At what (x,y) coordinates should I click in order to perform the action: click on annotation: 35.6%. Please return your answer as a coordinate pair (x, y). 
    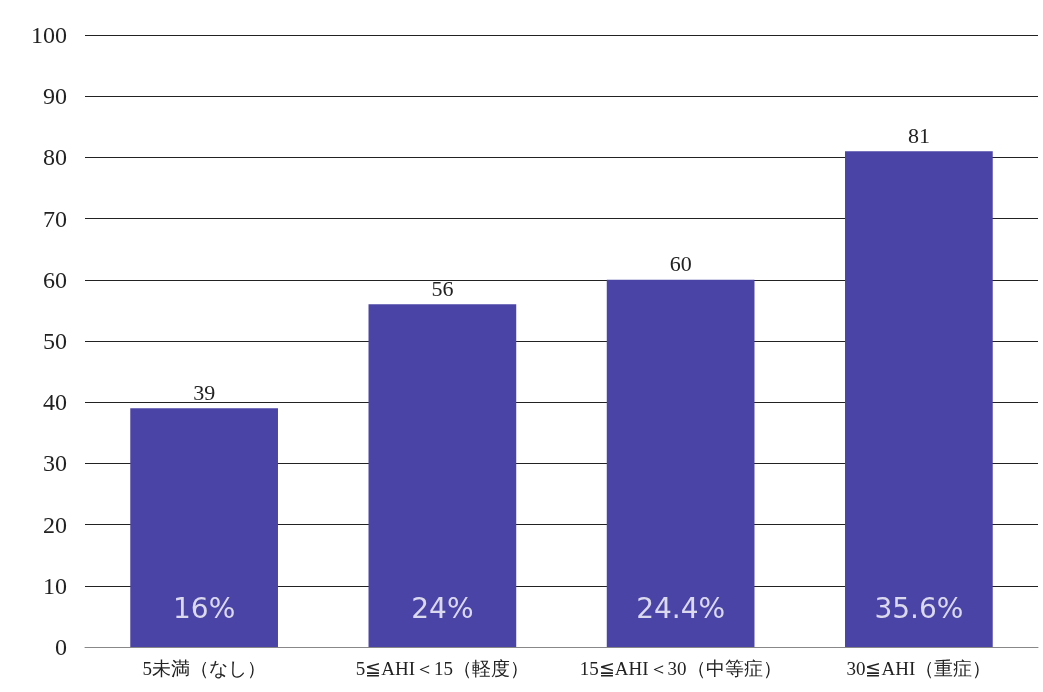
    Looking at the image, I should click on (919, 608).